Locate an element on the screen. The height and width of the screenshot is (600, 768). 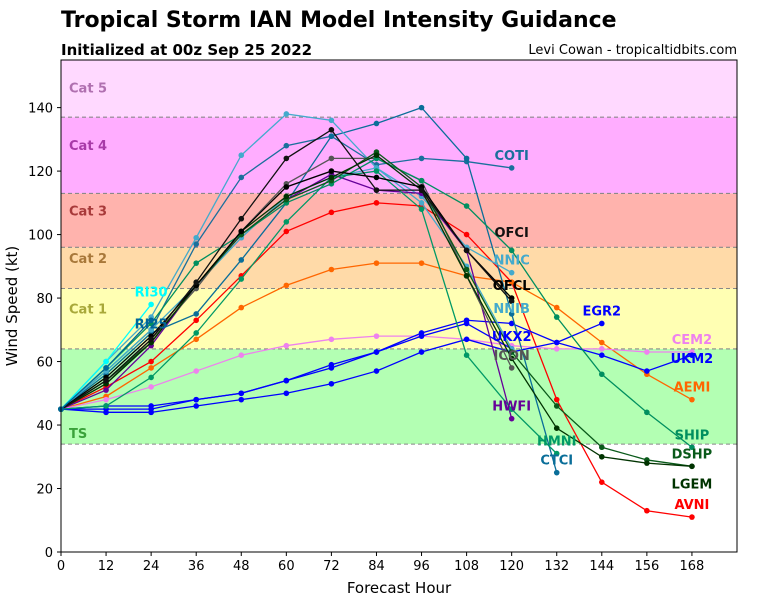
series-label-nnib: NNIB is located at coordinates (511, 309).